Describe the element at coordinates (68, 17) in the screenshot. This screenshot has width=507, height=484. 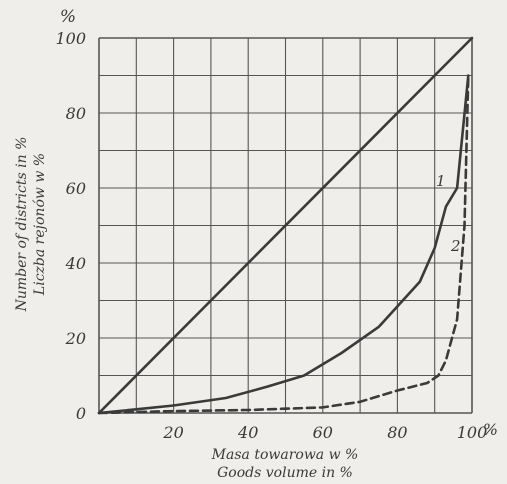
I see `y-unit-label: %` at that location.